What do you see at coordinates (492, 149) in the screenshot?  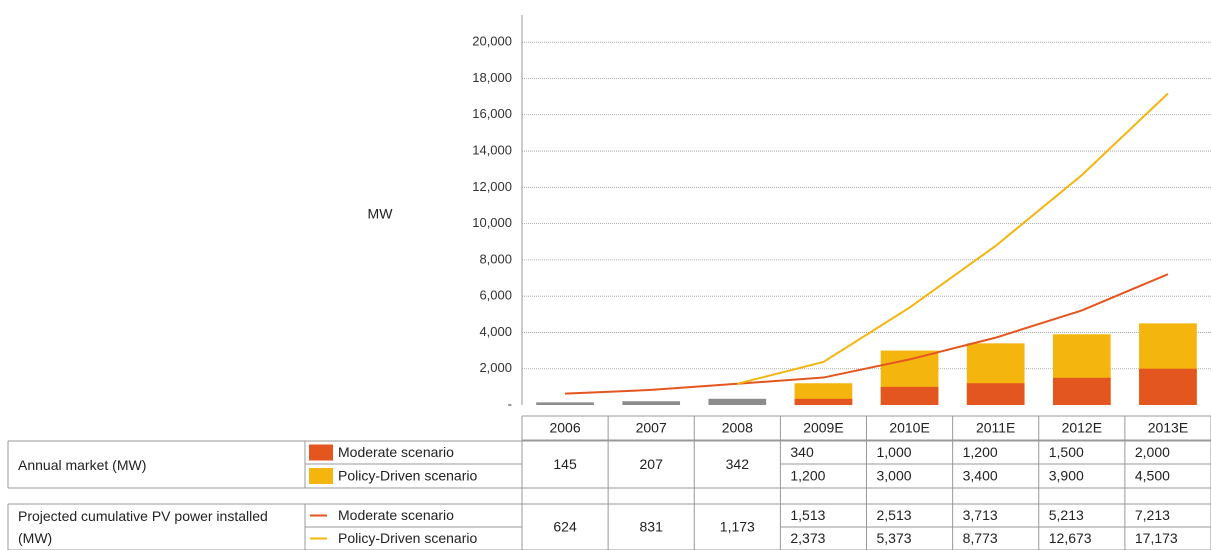 I see `y-tick-label: 14,000` at bounding box center [492, 149].